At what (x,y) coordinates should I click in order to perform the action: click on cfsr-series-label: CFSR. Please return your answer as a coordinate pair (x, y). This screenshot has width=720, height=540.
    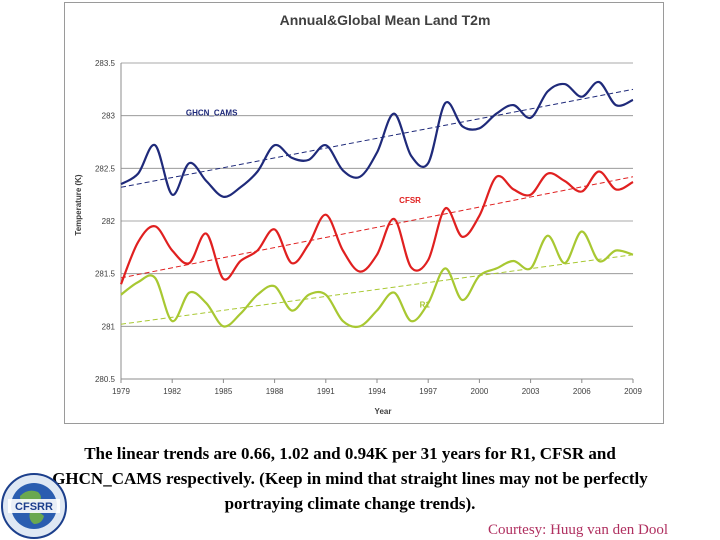
    Looking at the image, I should click on (410, 200).